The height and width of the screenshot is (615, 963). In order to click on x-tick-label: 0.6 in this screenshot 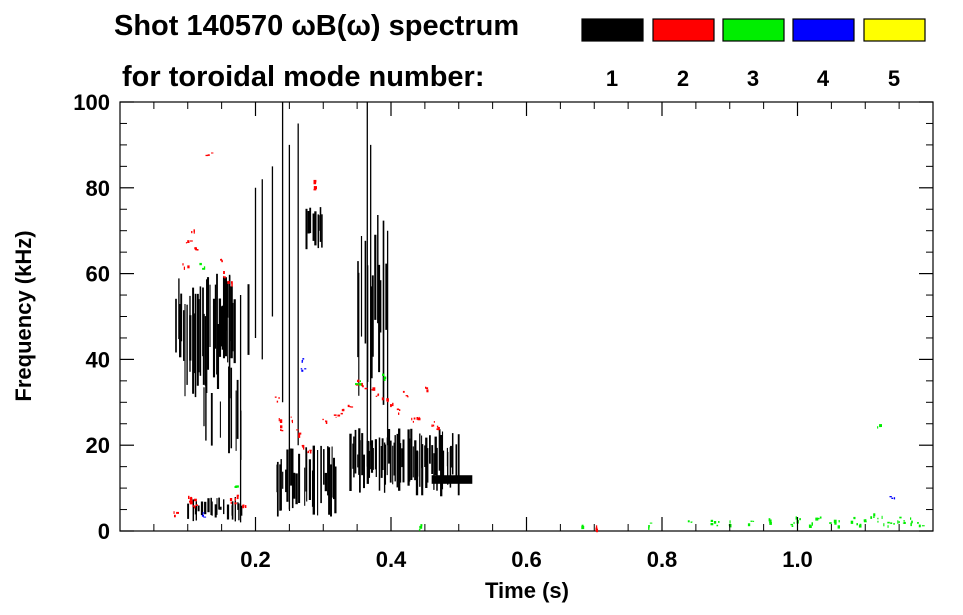, I will do `click(526, 559)`.